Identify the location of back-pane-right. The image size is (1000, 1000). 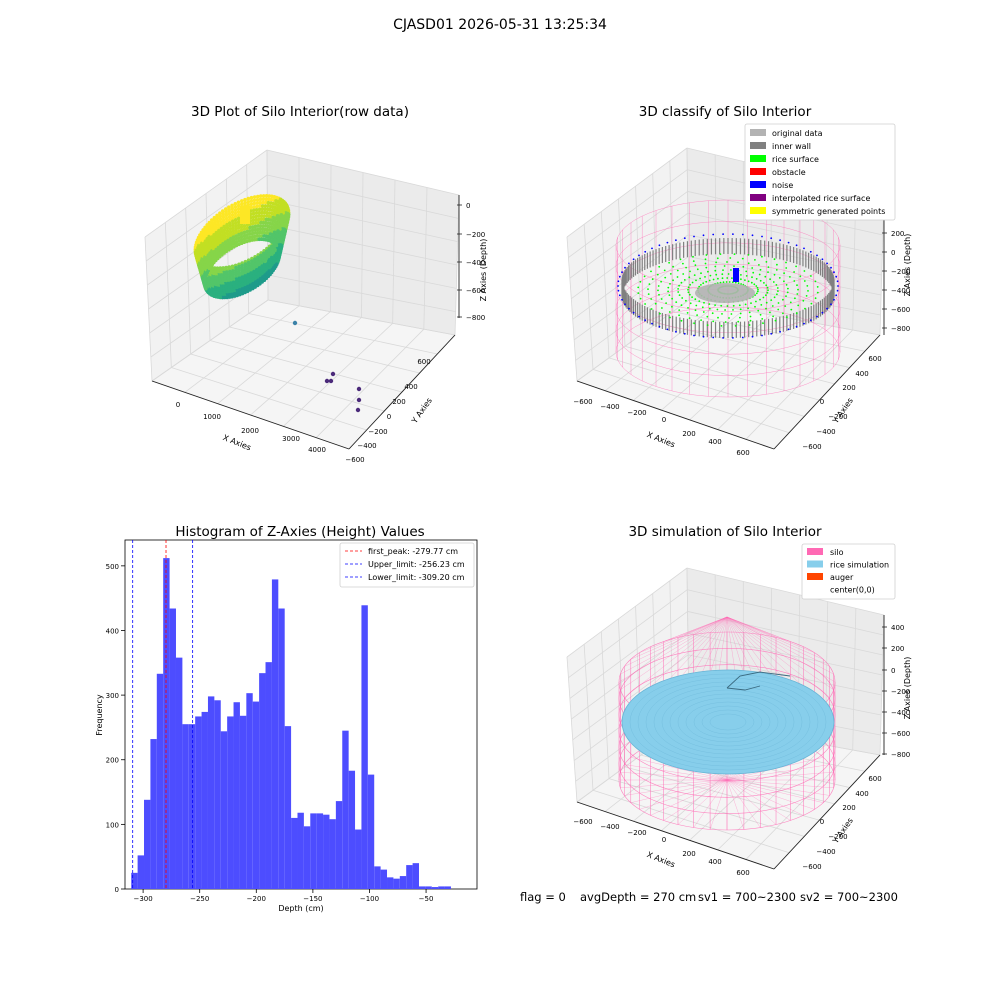
(785, 241).